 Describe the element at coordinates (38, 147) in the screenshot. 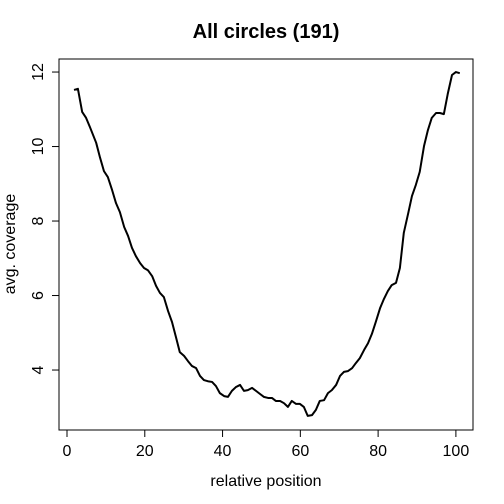

I see `y-tick-label: 10` at that location.